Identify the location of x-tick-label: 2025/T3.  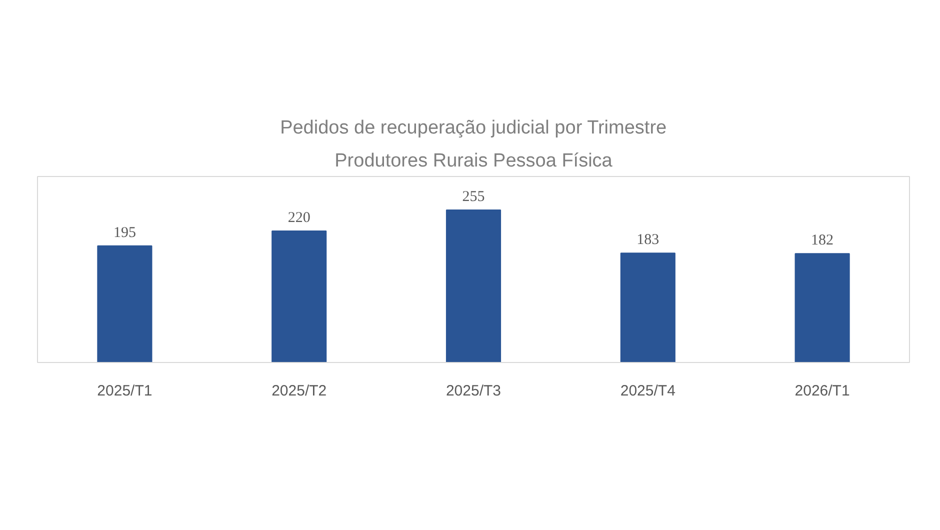
(474, 391).